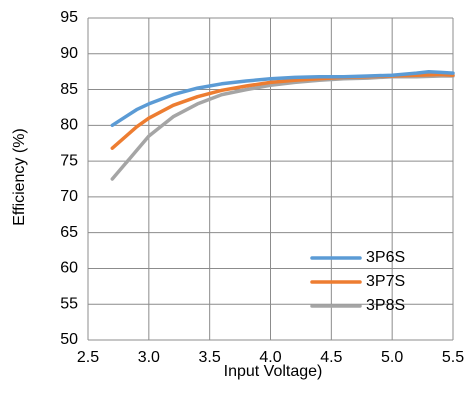 This screenshot has width=469, height=413. What do you see at coordinates (270, 357) in the screenshot?
I see `x-tick-label: 4.0` at bounding box center [270, 357].